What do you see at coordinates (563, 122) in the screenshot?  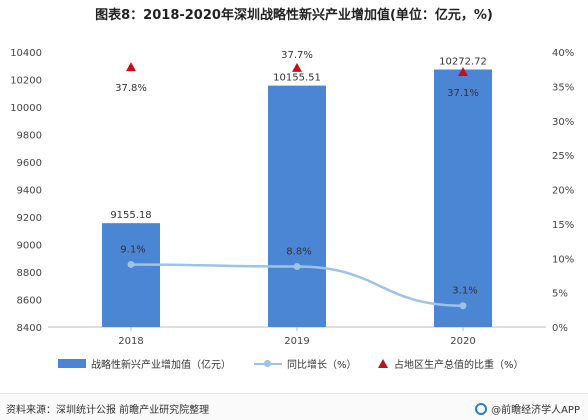 I see `y-right-tick-label: 30%` at bounding box center [563, 122].